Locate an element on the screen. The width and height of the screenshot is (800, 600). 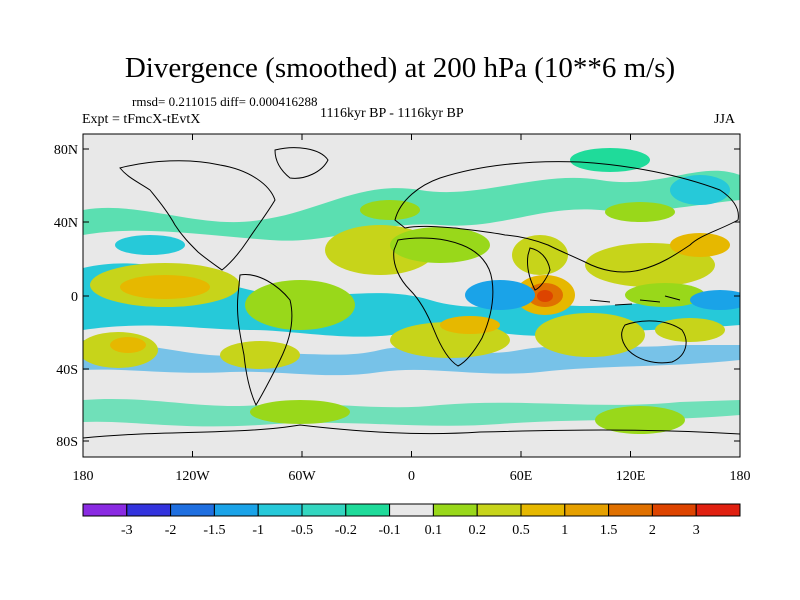
continent-north-america is located at coordinates (197, 215).